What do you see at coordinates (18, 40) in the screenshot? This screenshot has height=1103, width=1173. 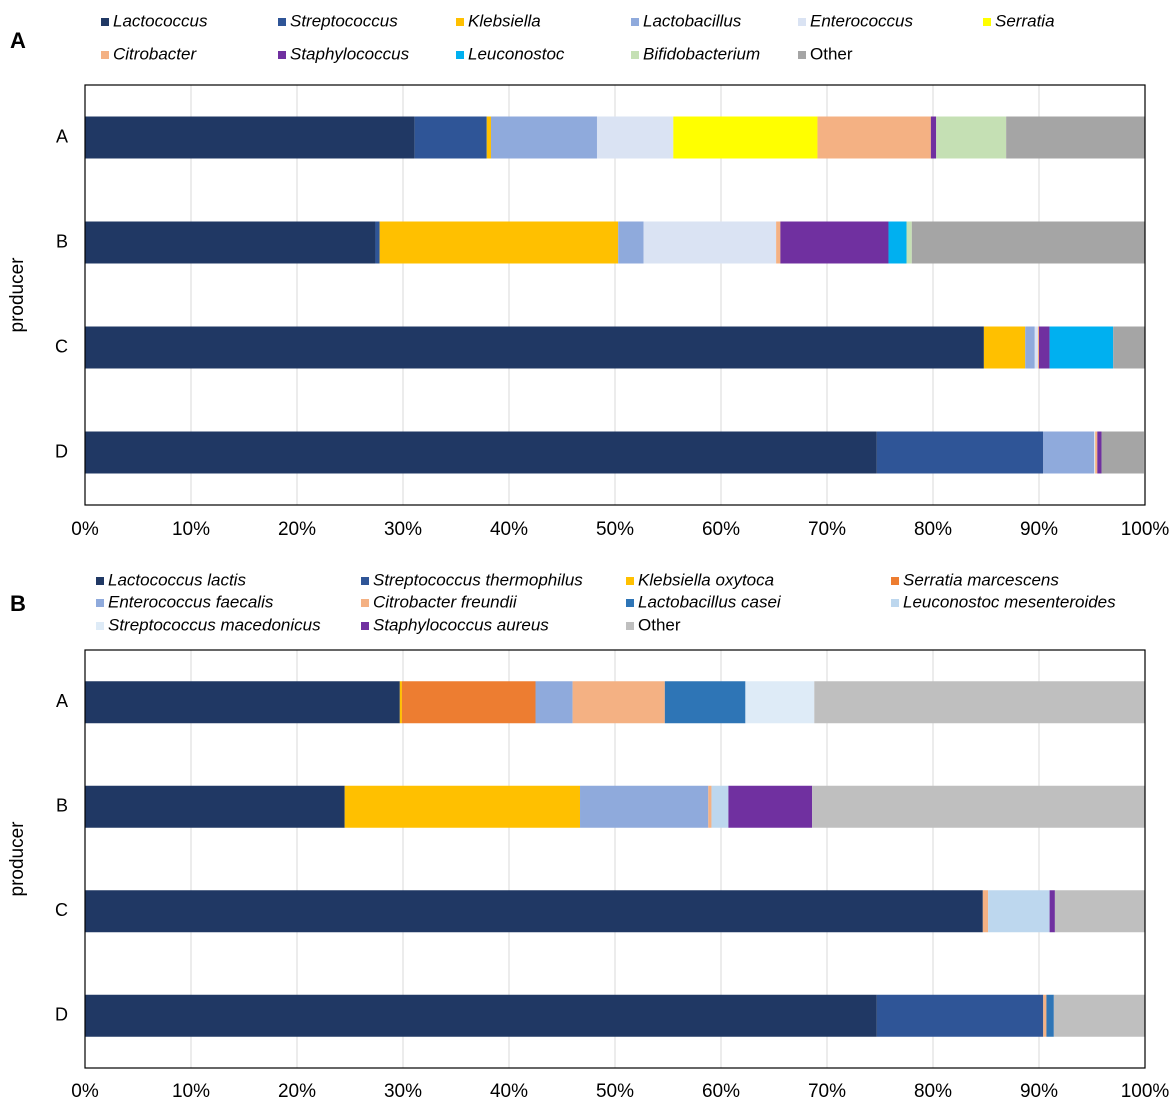 I see `panel-label: A` at bounding box center [18, 40].